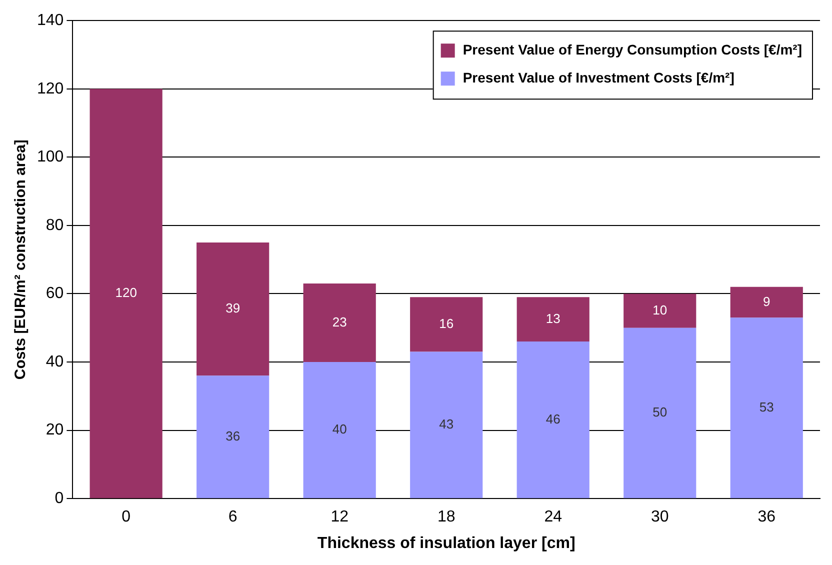  I want to click on x-tick-label: 6, so click(233, 517).